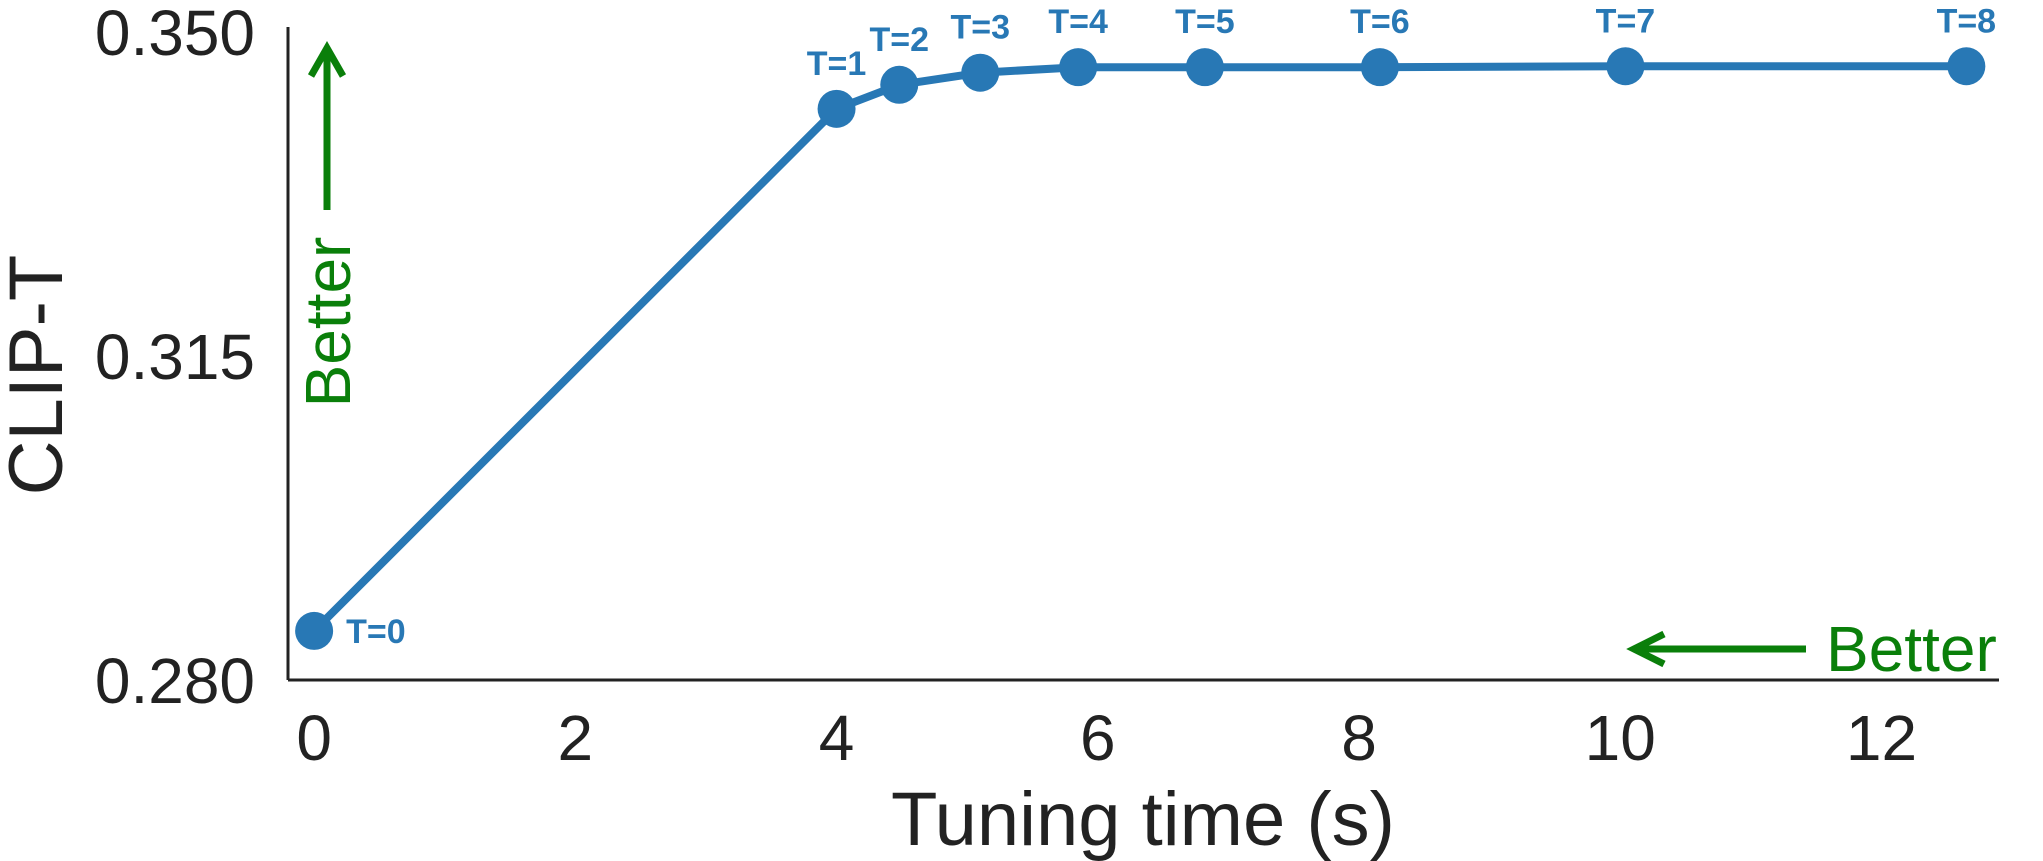 The image size is (2043, 861). What do you see at coordinates (1359, 738) in the screenshot?
I see `x-tick-label: 8` at bounding box center [1359, 738].